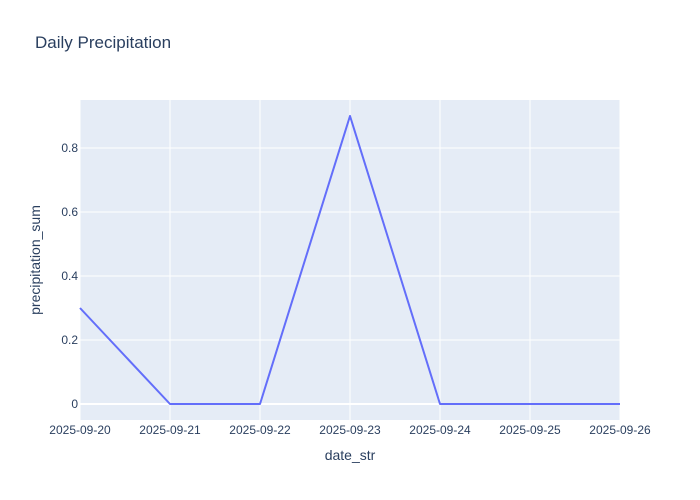  What do you see at coordinates (260, 430) in the screenshot?
I see `x-tick-label: 2025-09-22` at bounding box center [260, 430].